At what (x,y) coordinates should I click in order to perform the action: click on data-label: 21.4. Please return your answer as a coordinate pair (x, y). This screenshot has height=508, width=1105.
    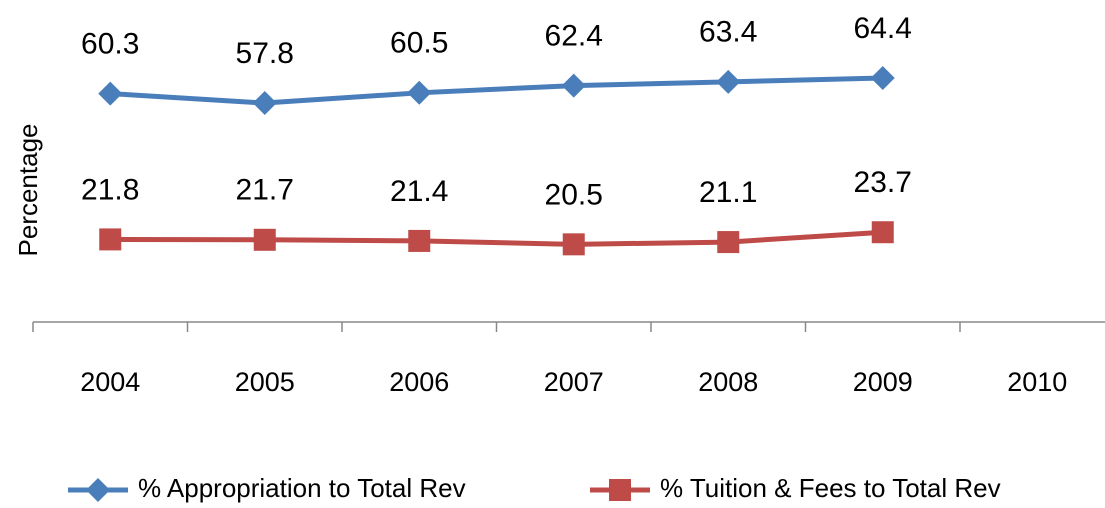
    Looking at the image, I should click on (419, 191).